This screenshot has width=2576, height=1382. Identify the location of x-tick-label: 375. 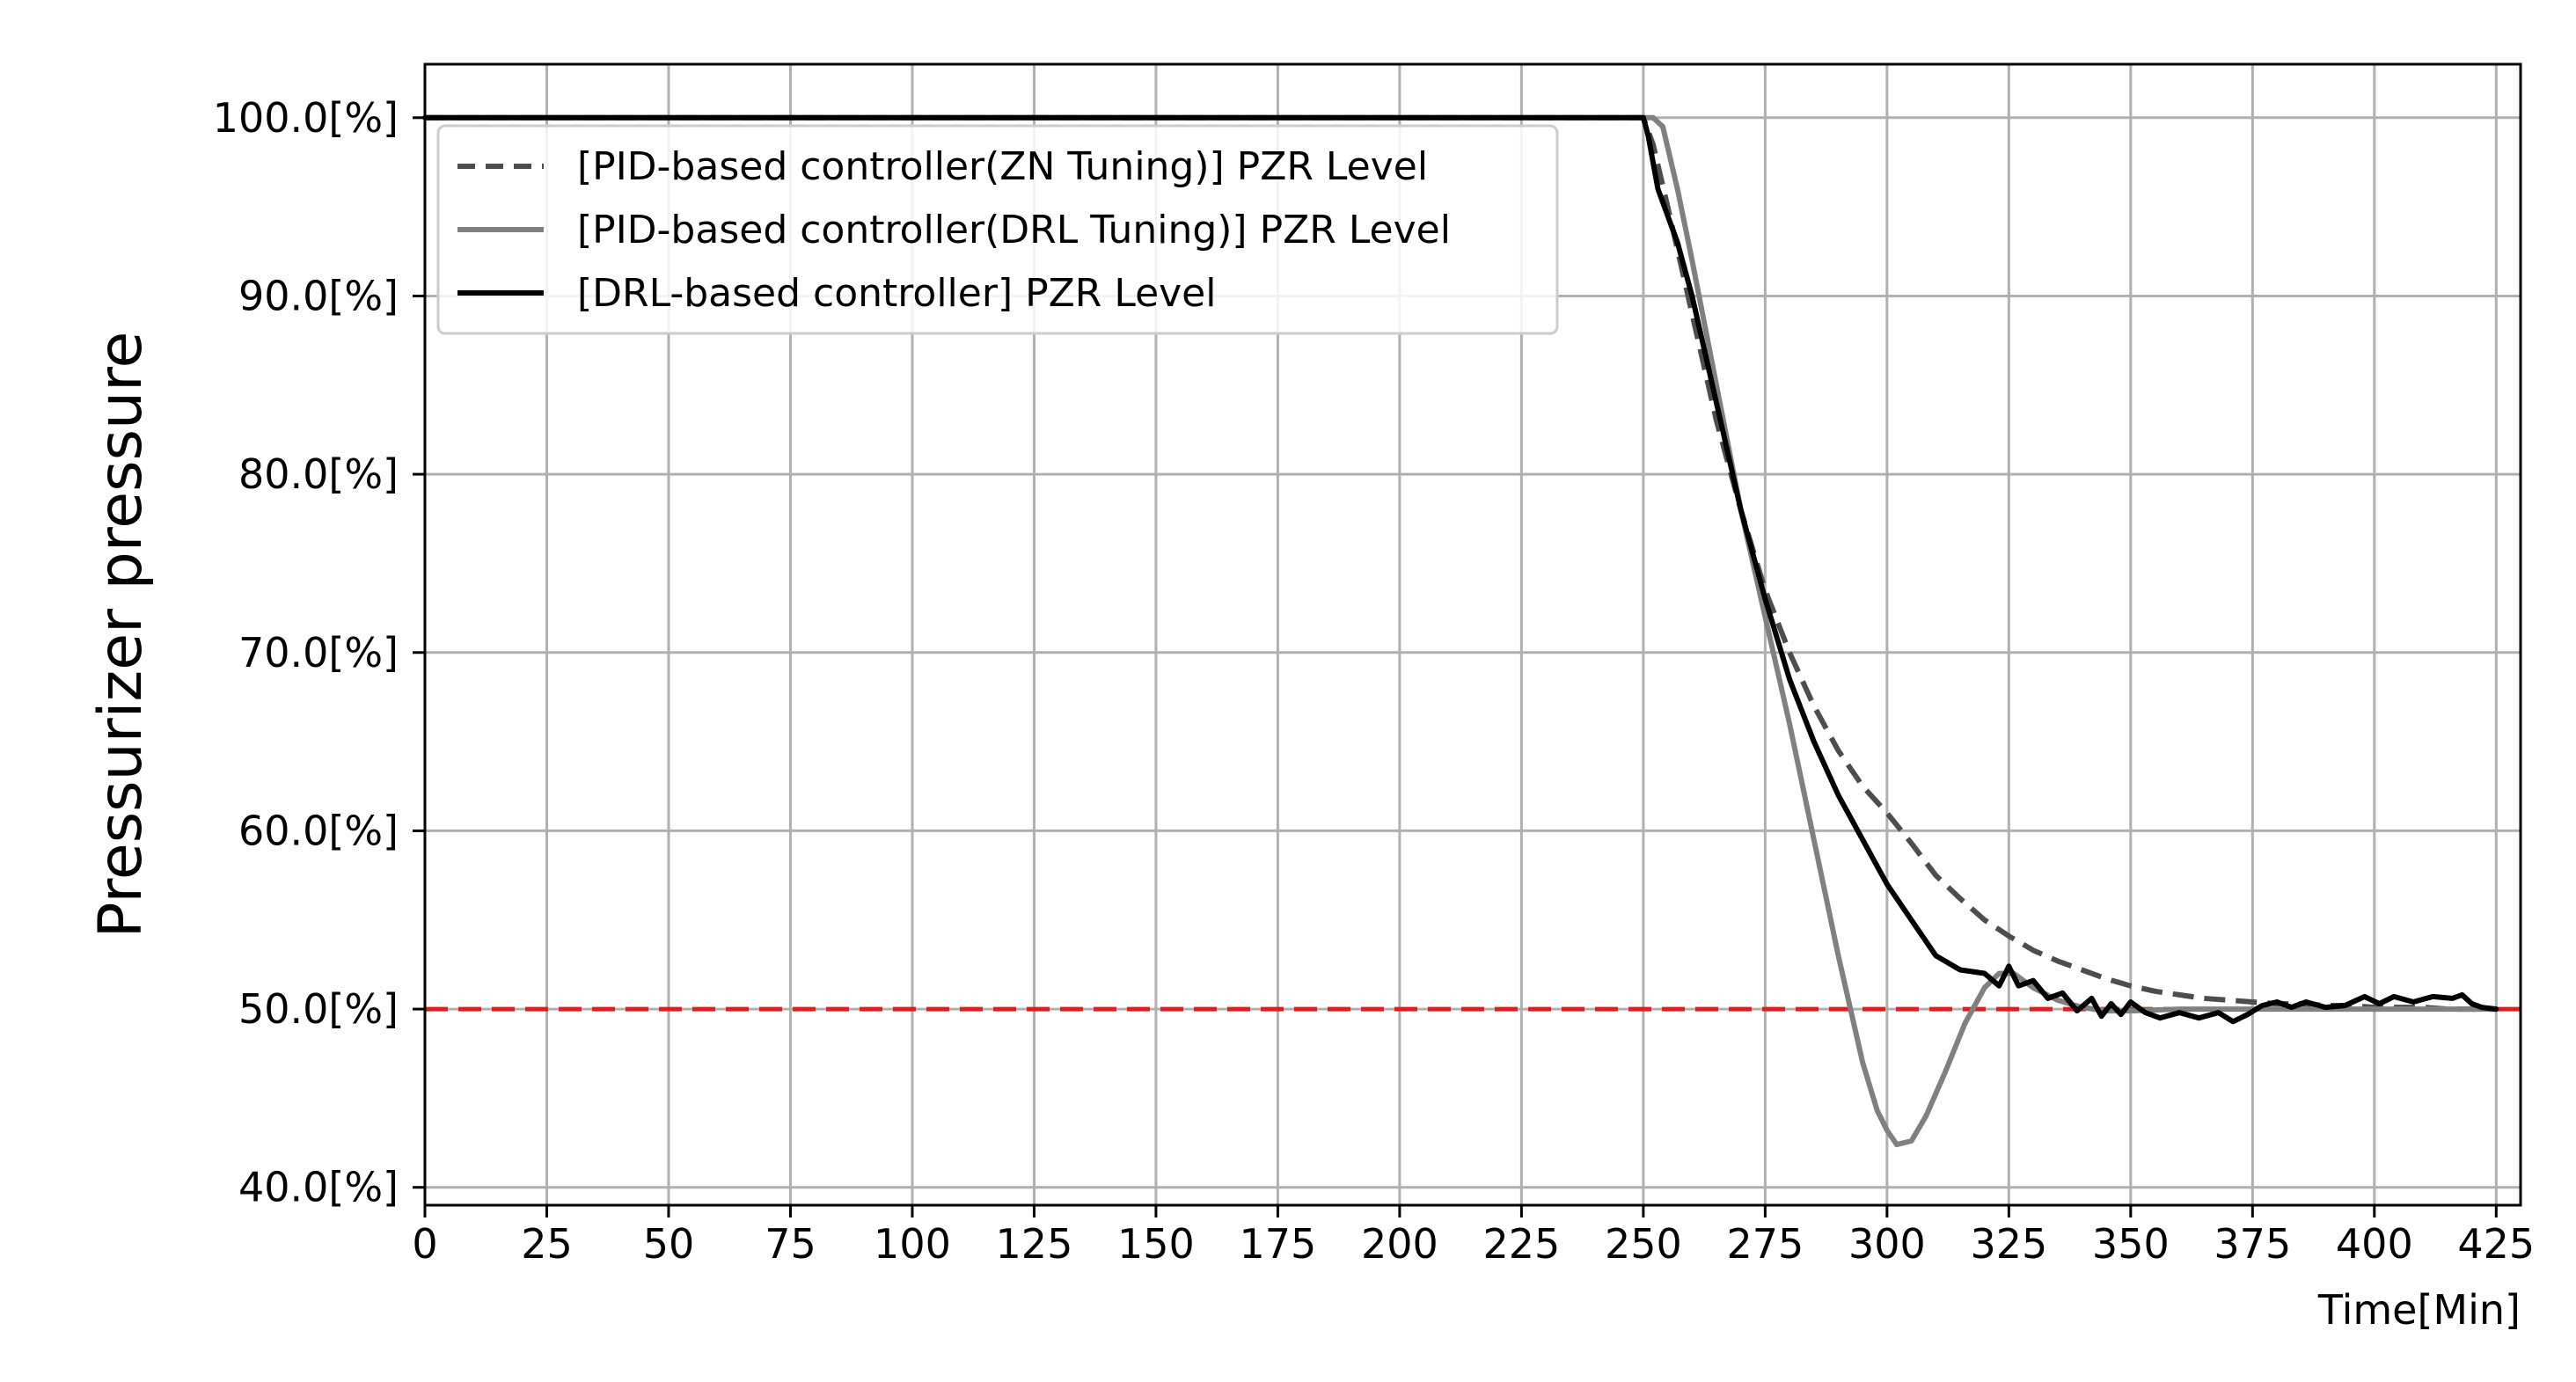
(2252, 1244).